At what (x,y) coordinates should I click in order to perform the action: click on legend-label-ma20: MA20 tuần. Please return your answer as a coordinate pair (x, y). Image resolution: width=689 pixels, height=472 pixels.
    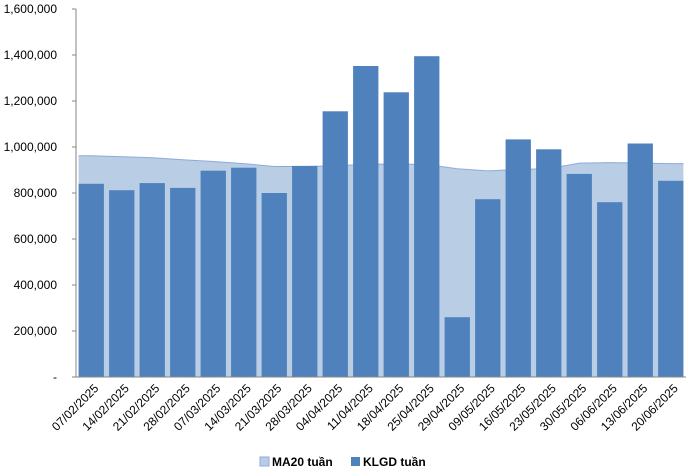
    Looking at the image, I should click on (302, 462).